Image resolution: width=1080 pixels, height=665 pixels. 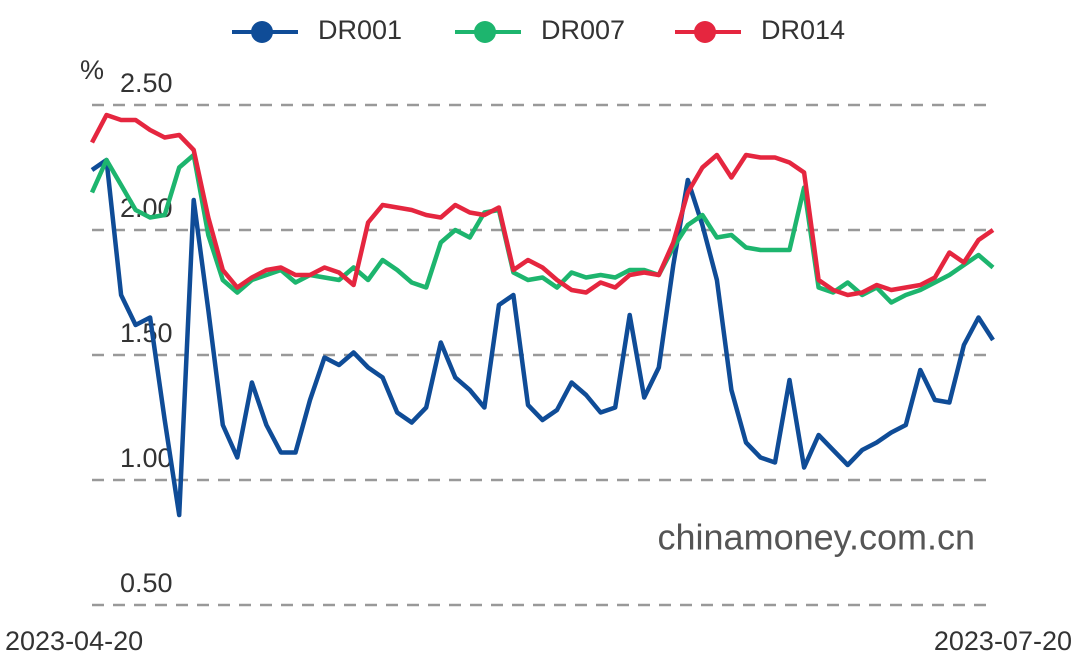 What do you see at coordinates (146, 583) in the screenshot?
I see `y-tick-label: 0.50` at bounding box center [146, 583].